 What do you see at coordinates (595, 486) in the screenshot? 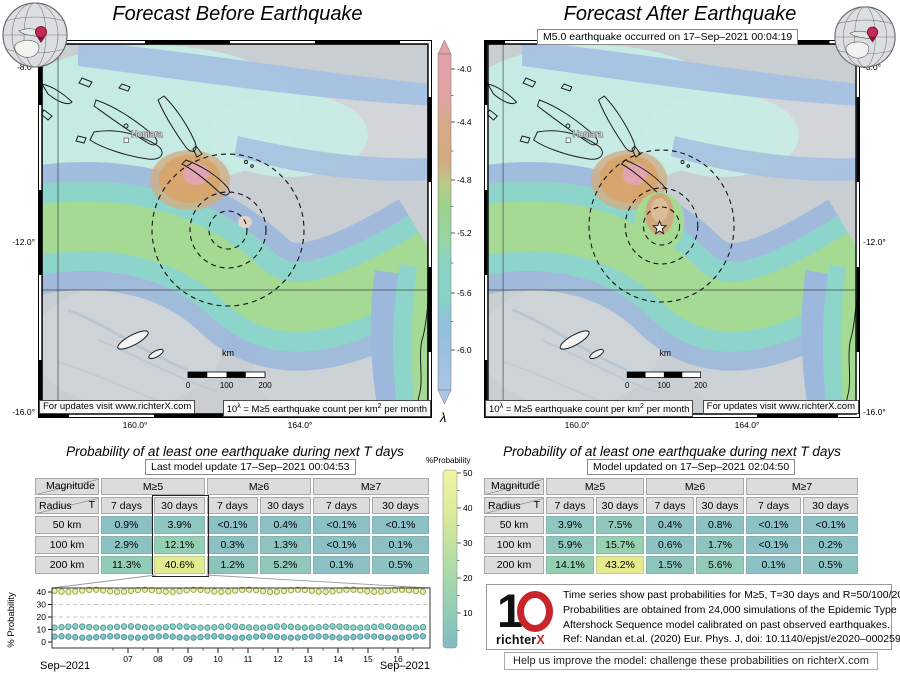
I see `magnitude-group-header: M≥5` at bounding box center [595, 486].